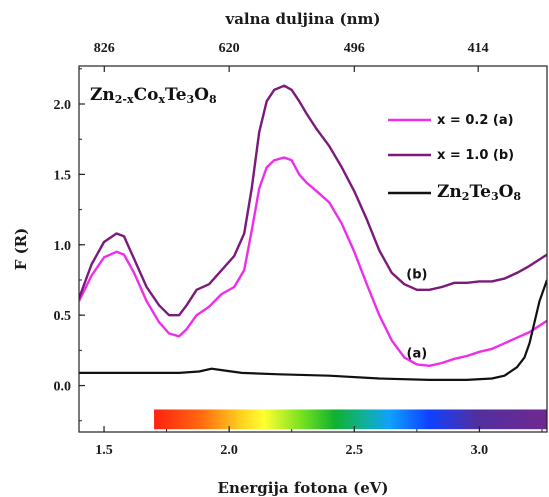  I want to click on y-tick-label: 0.0, so click(63, 387).